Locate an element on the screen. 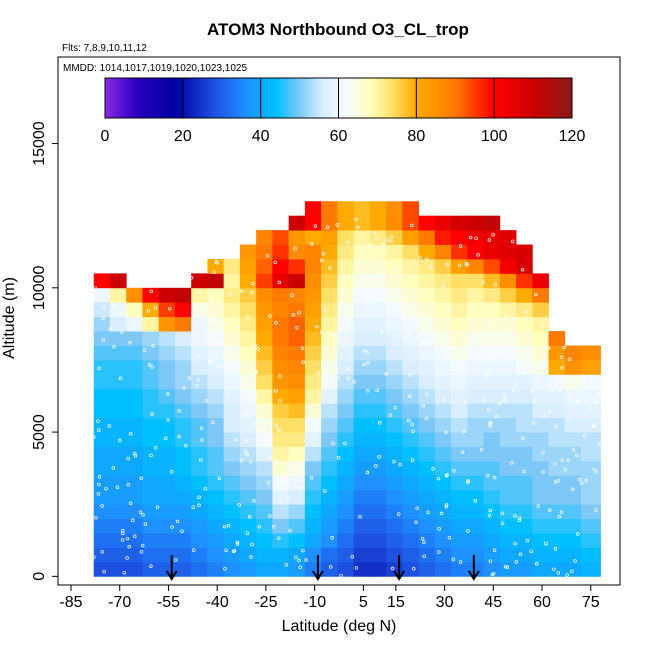 Image resolution: width=650 pixels, height=650 pixels. flights-label: Flts: 7,8,9,10,11,12 is located at coordinates (104, 48).